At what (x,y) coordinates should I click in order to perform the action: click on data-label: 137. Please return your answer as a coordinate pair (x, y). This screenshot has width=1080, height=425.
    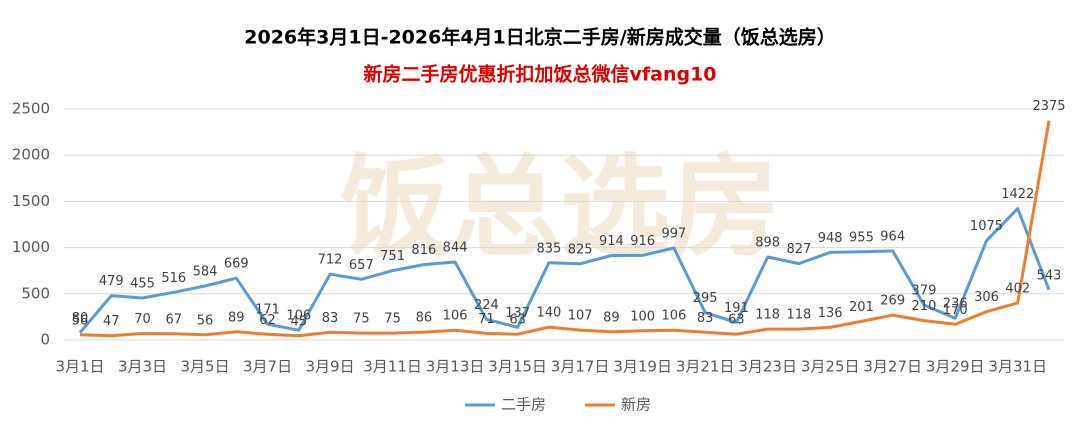
    Looking at the image, I should click on (517, 313).